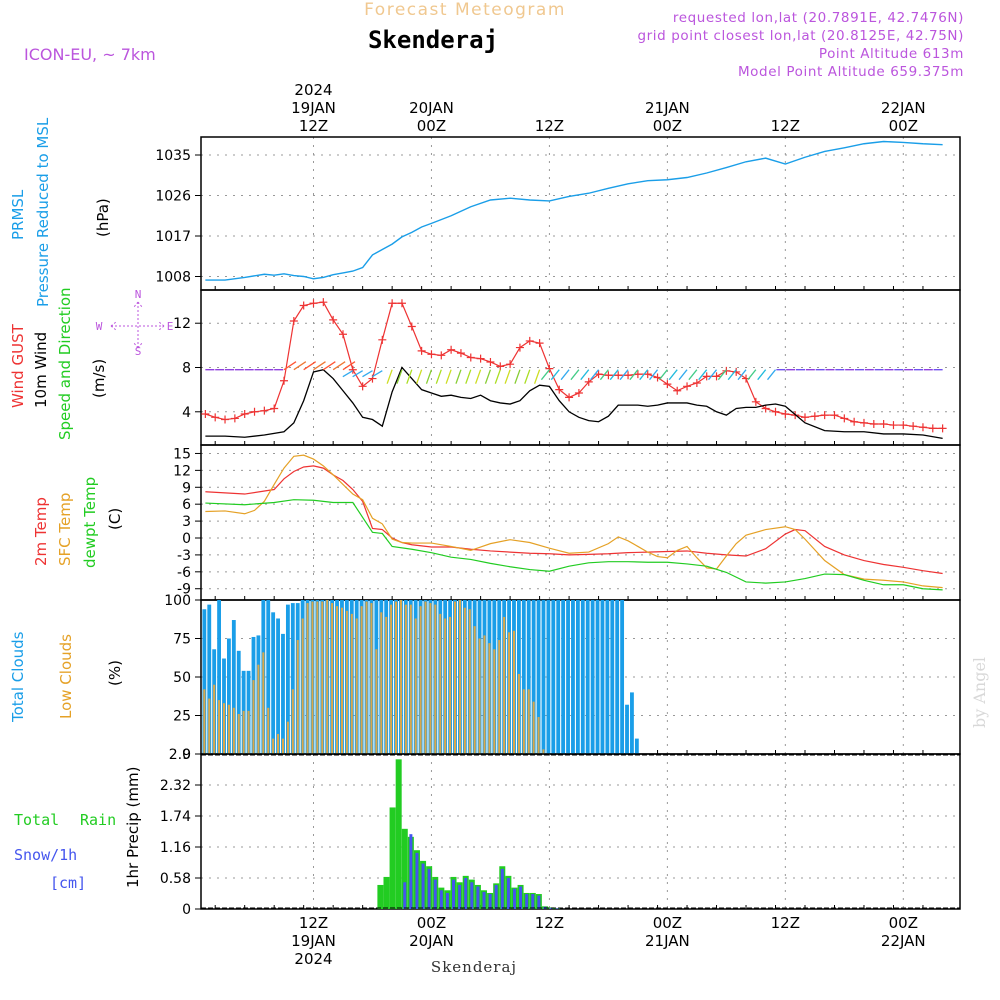 Image resolution: width=1000 pixels, height=1000 pixels. What do you see at coordinates (580, 522) in the screenshot?
I see `temp-frame` at bounding box center [580, 522].